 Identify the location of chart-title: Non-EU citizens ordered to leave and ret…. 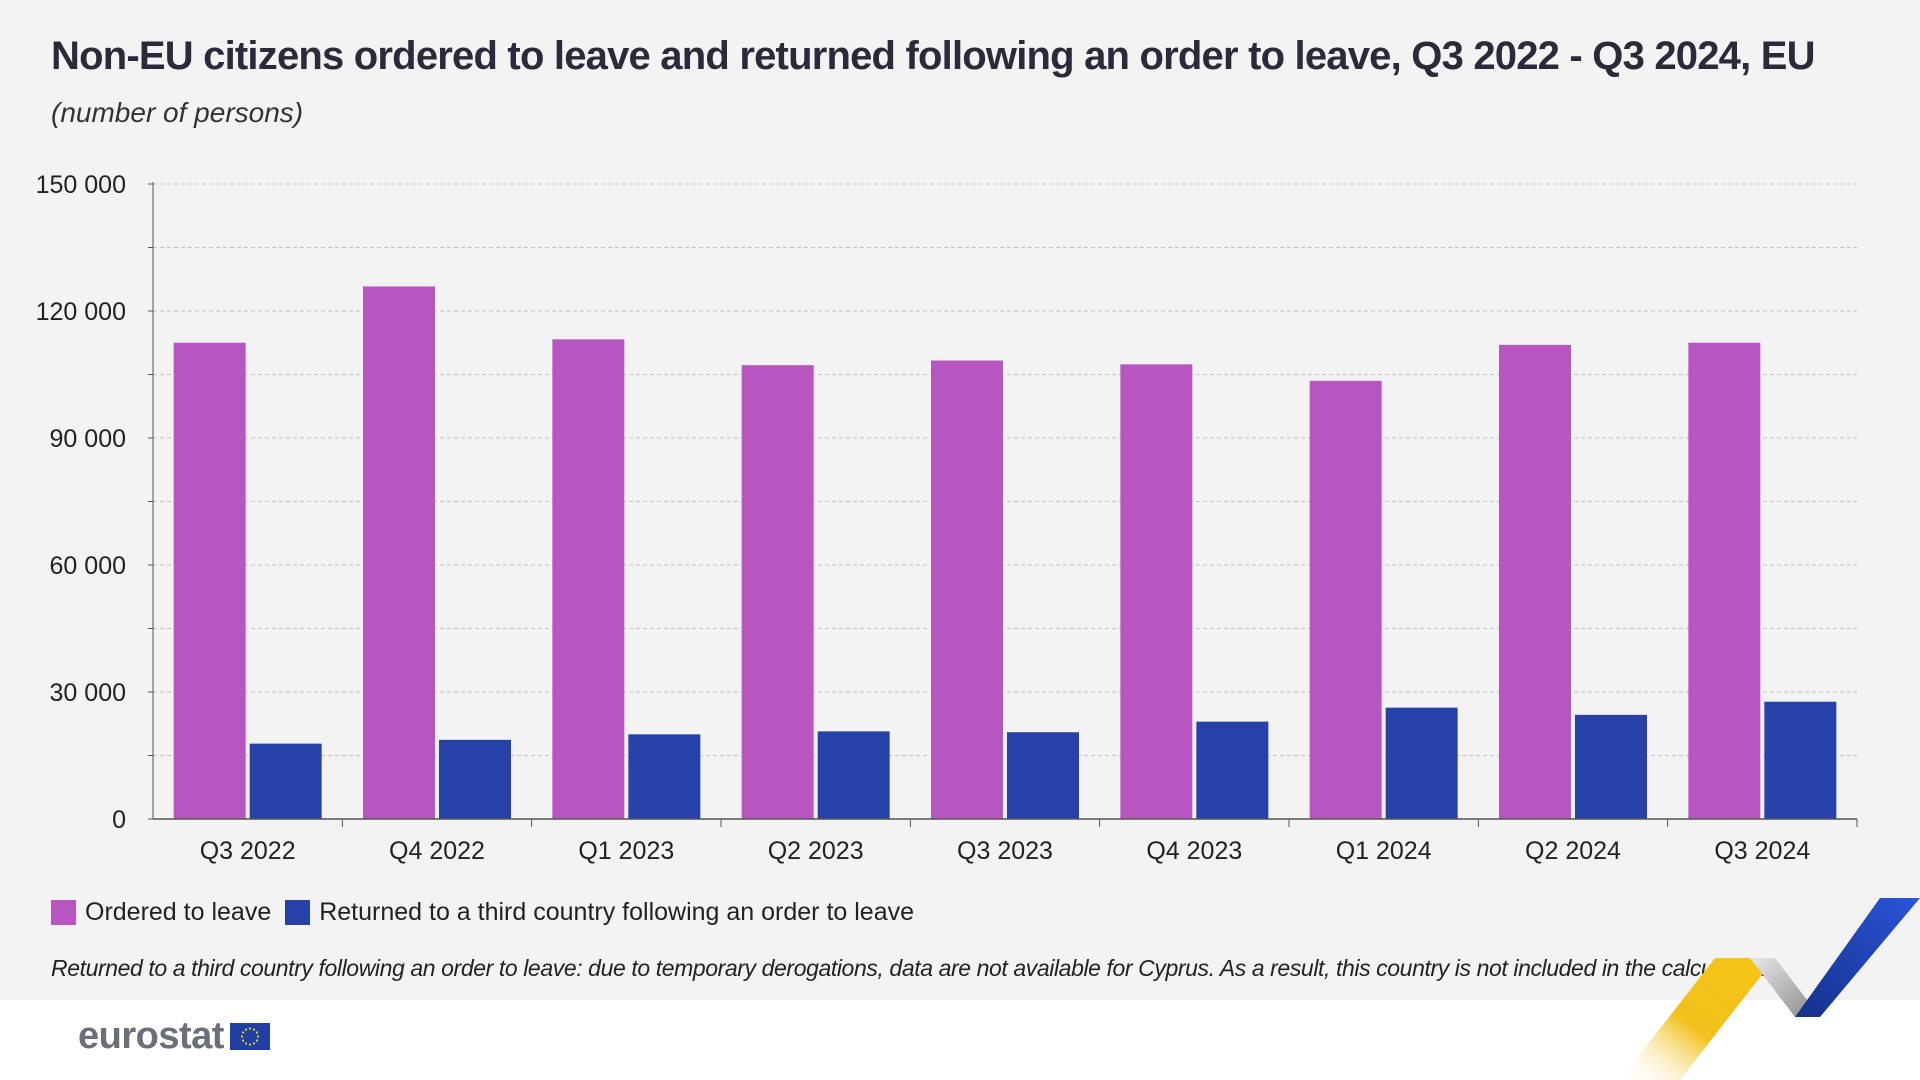
(933, 56).